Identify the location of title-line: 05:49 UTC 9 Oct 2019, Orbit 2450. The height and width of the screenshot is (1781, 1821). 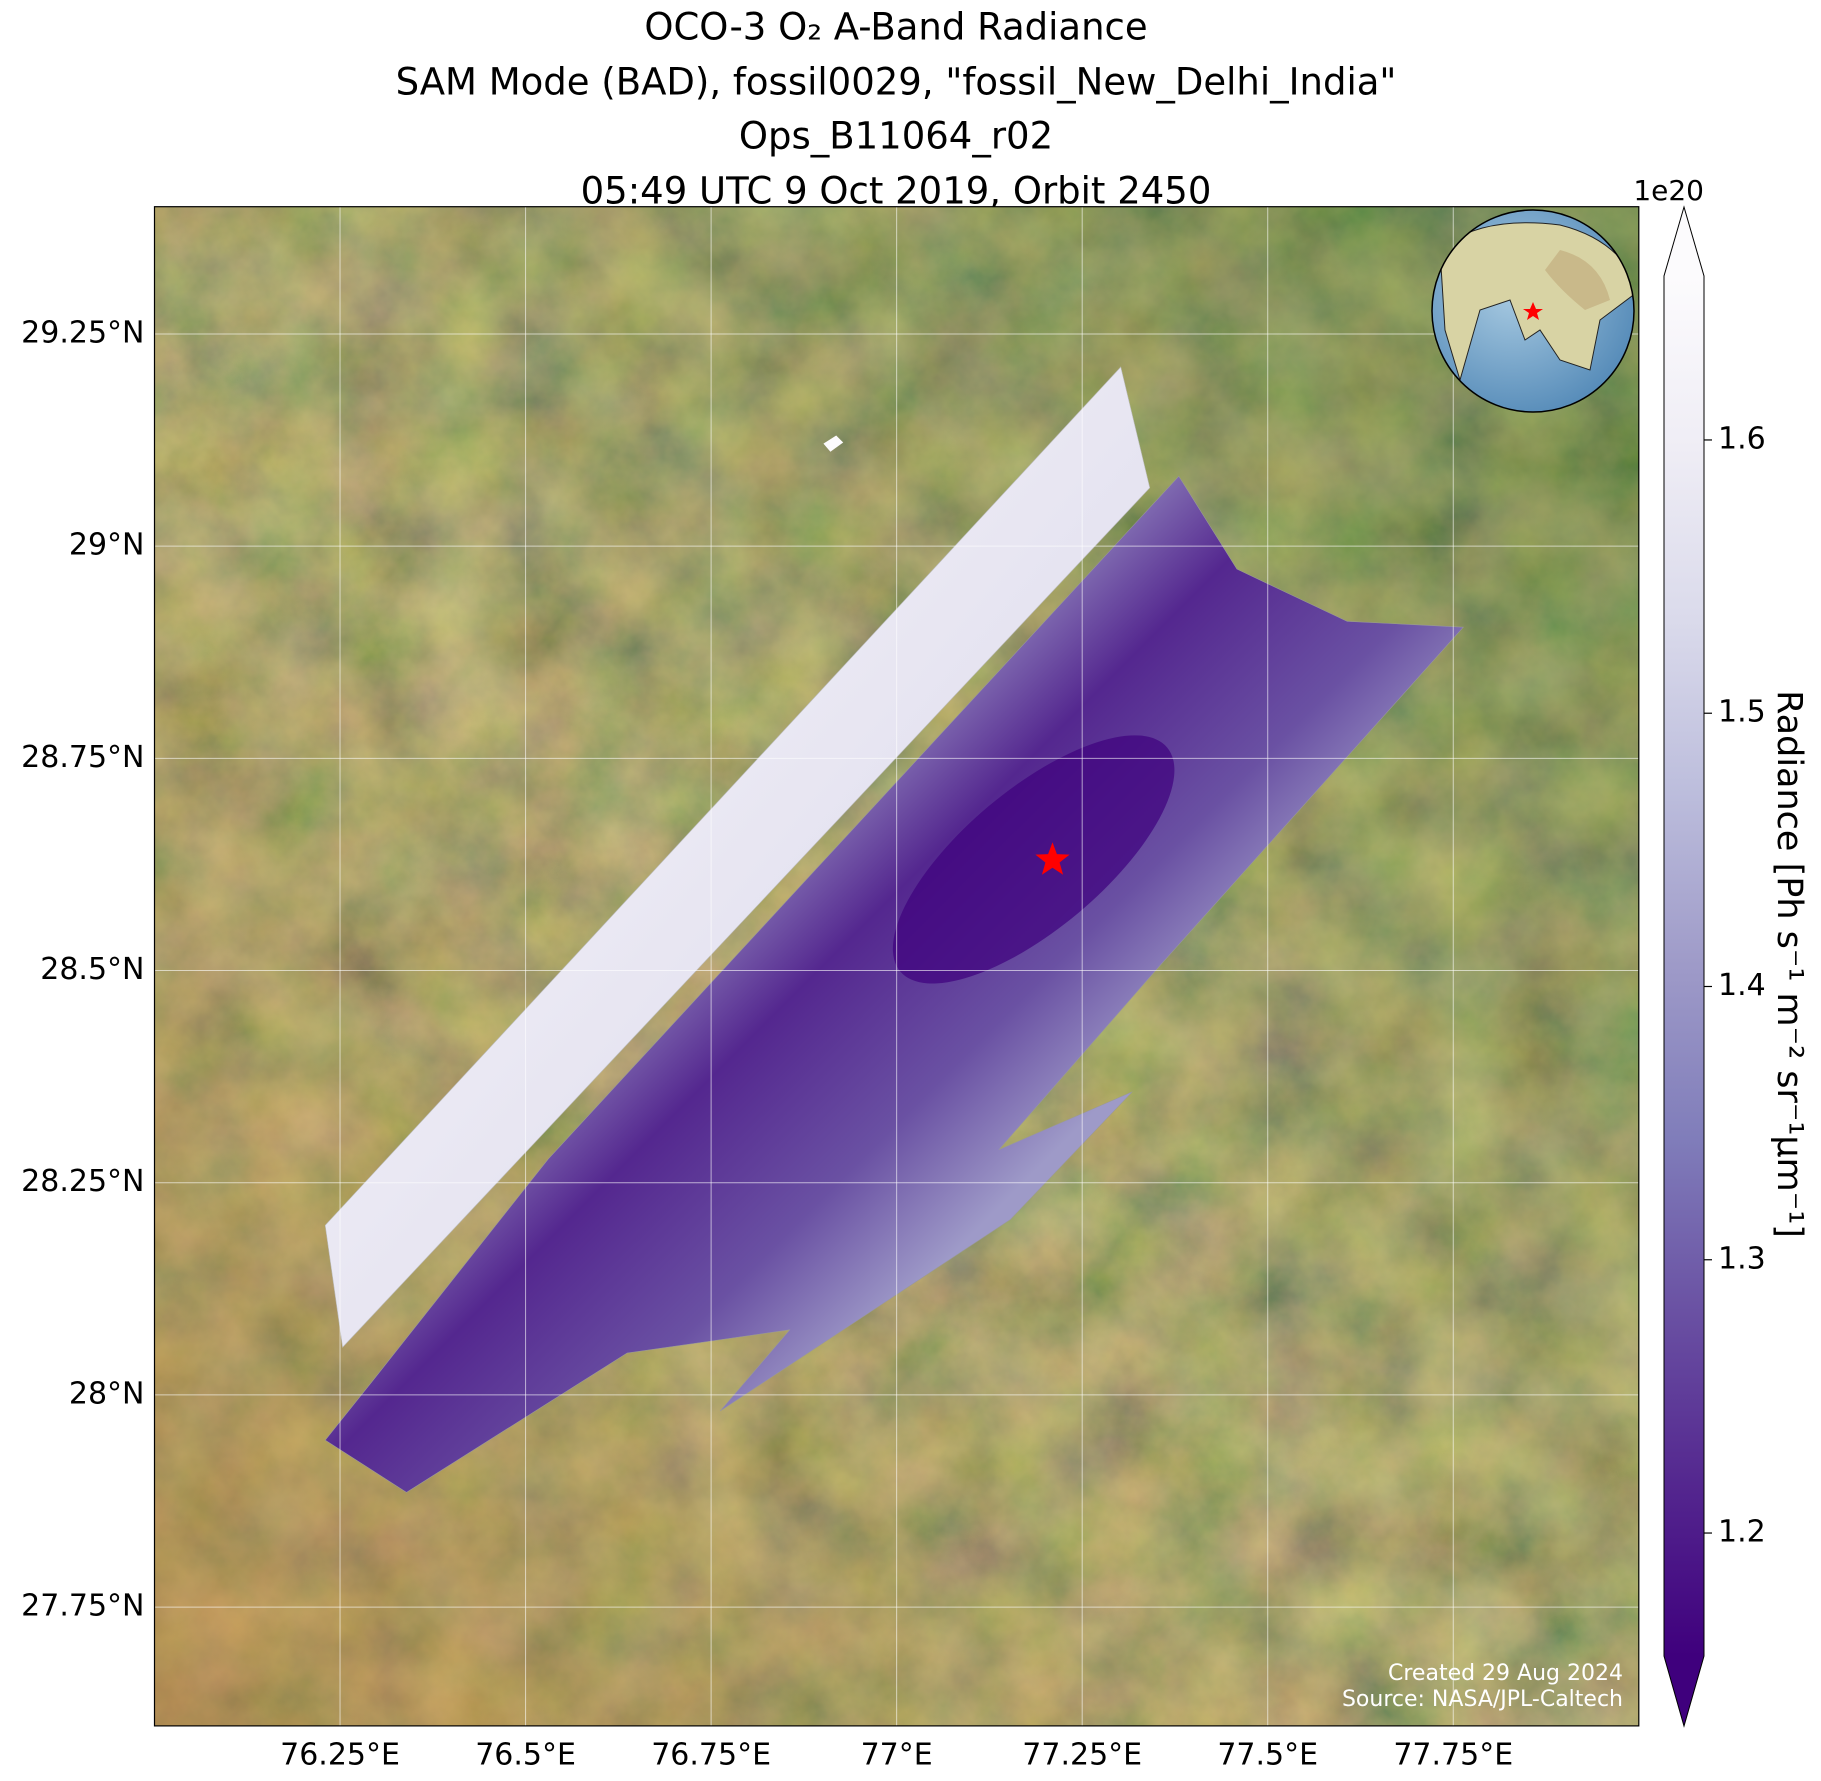
(896, 191).